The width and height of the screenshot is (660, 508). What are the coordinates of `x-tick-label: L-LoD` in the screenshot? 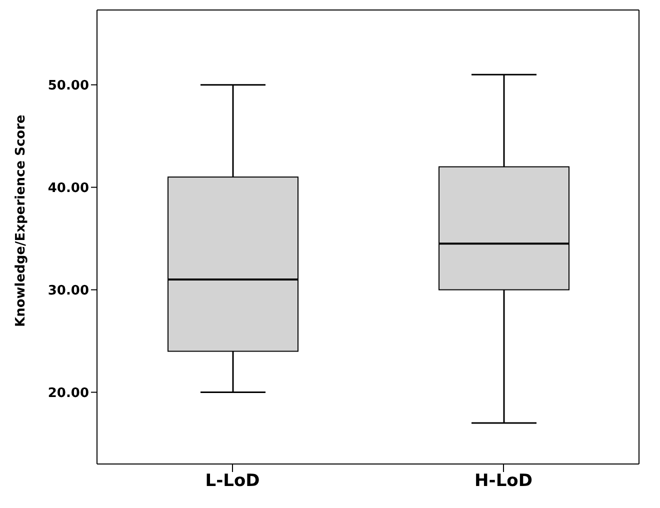 It's located at (232, 481).